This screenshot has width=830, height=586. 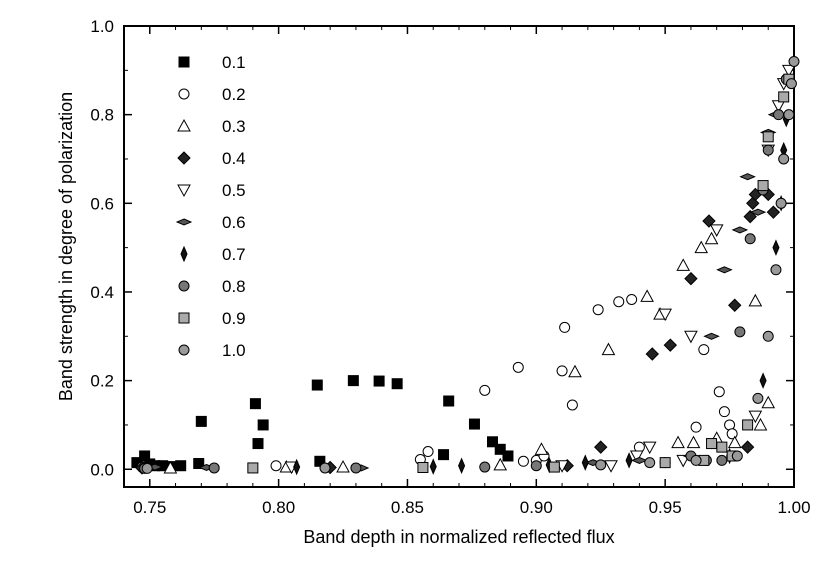 What do you see at coordinates (149, 507) in the screenshot?
I see `x-tick-label: 0.75` at bounding box center [149, 507].